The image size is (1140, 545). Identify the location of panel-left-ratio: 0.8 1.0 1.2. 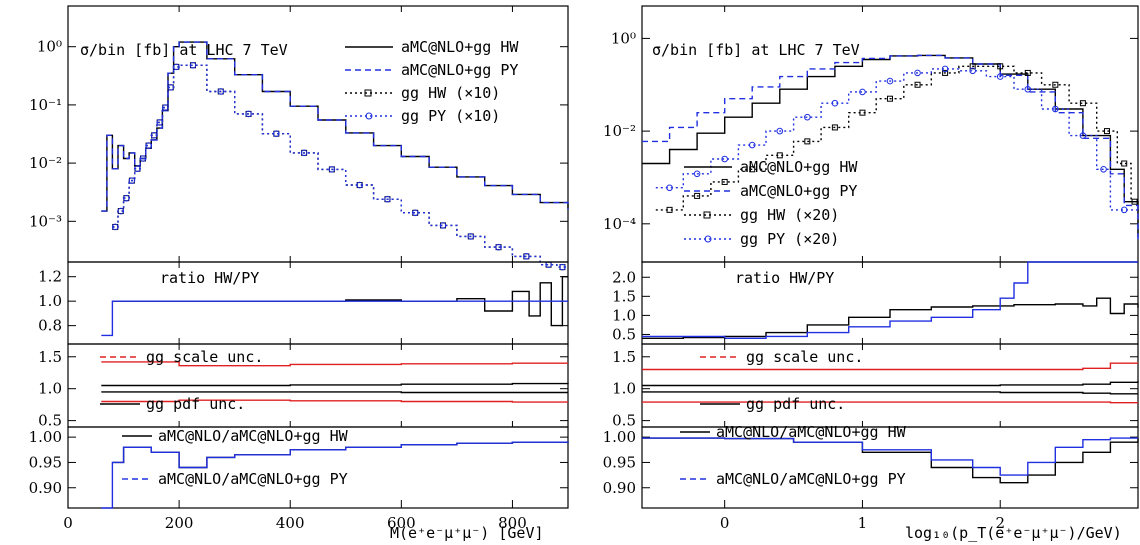
(303, 303).